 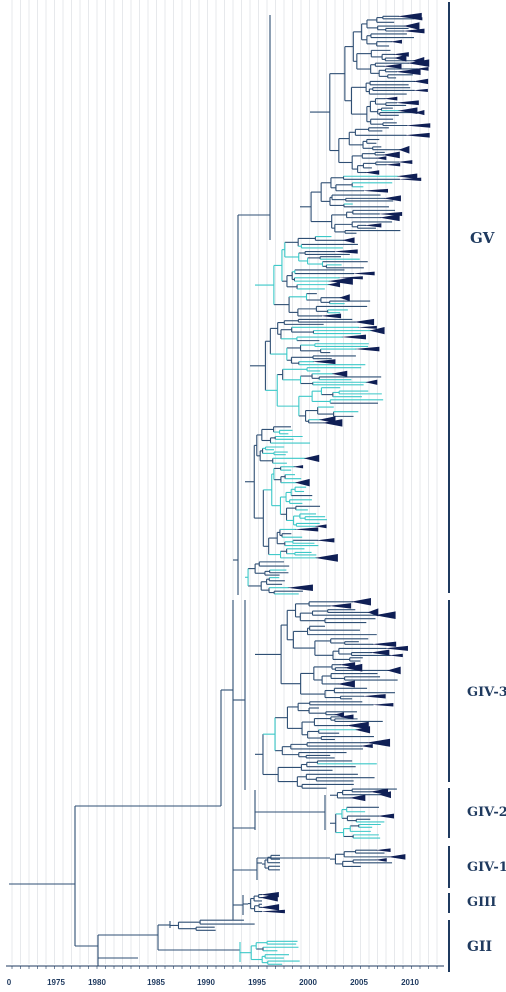 What do you see at coordinates (482, 238) in the screenshot?
I see `label-gv: GV` at bounding box center [482, 238].